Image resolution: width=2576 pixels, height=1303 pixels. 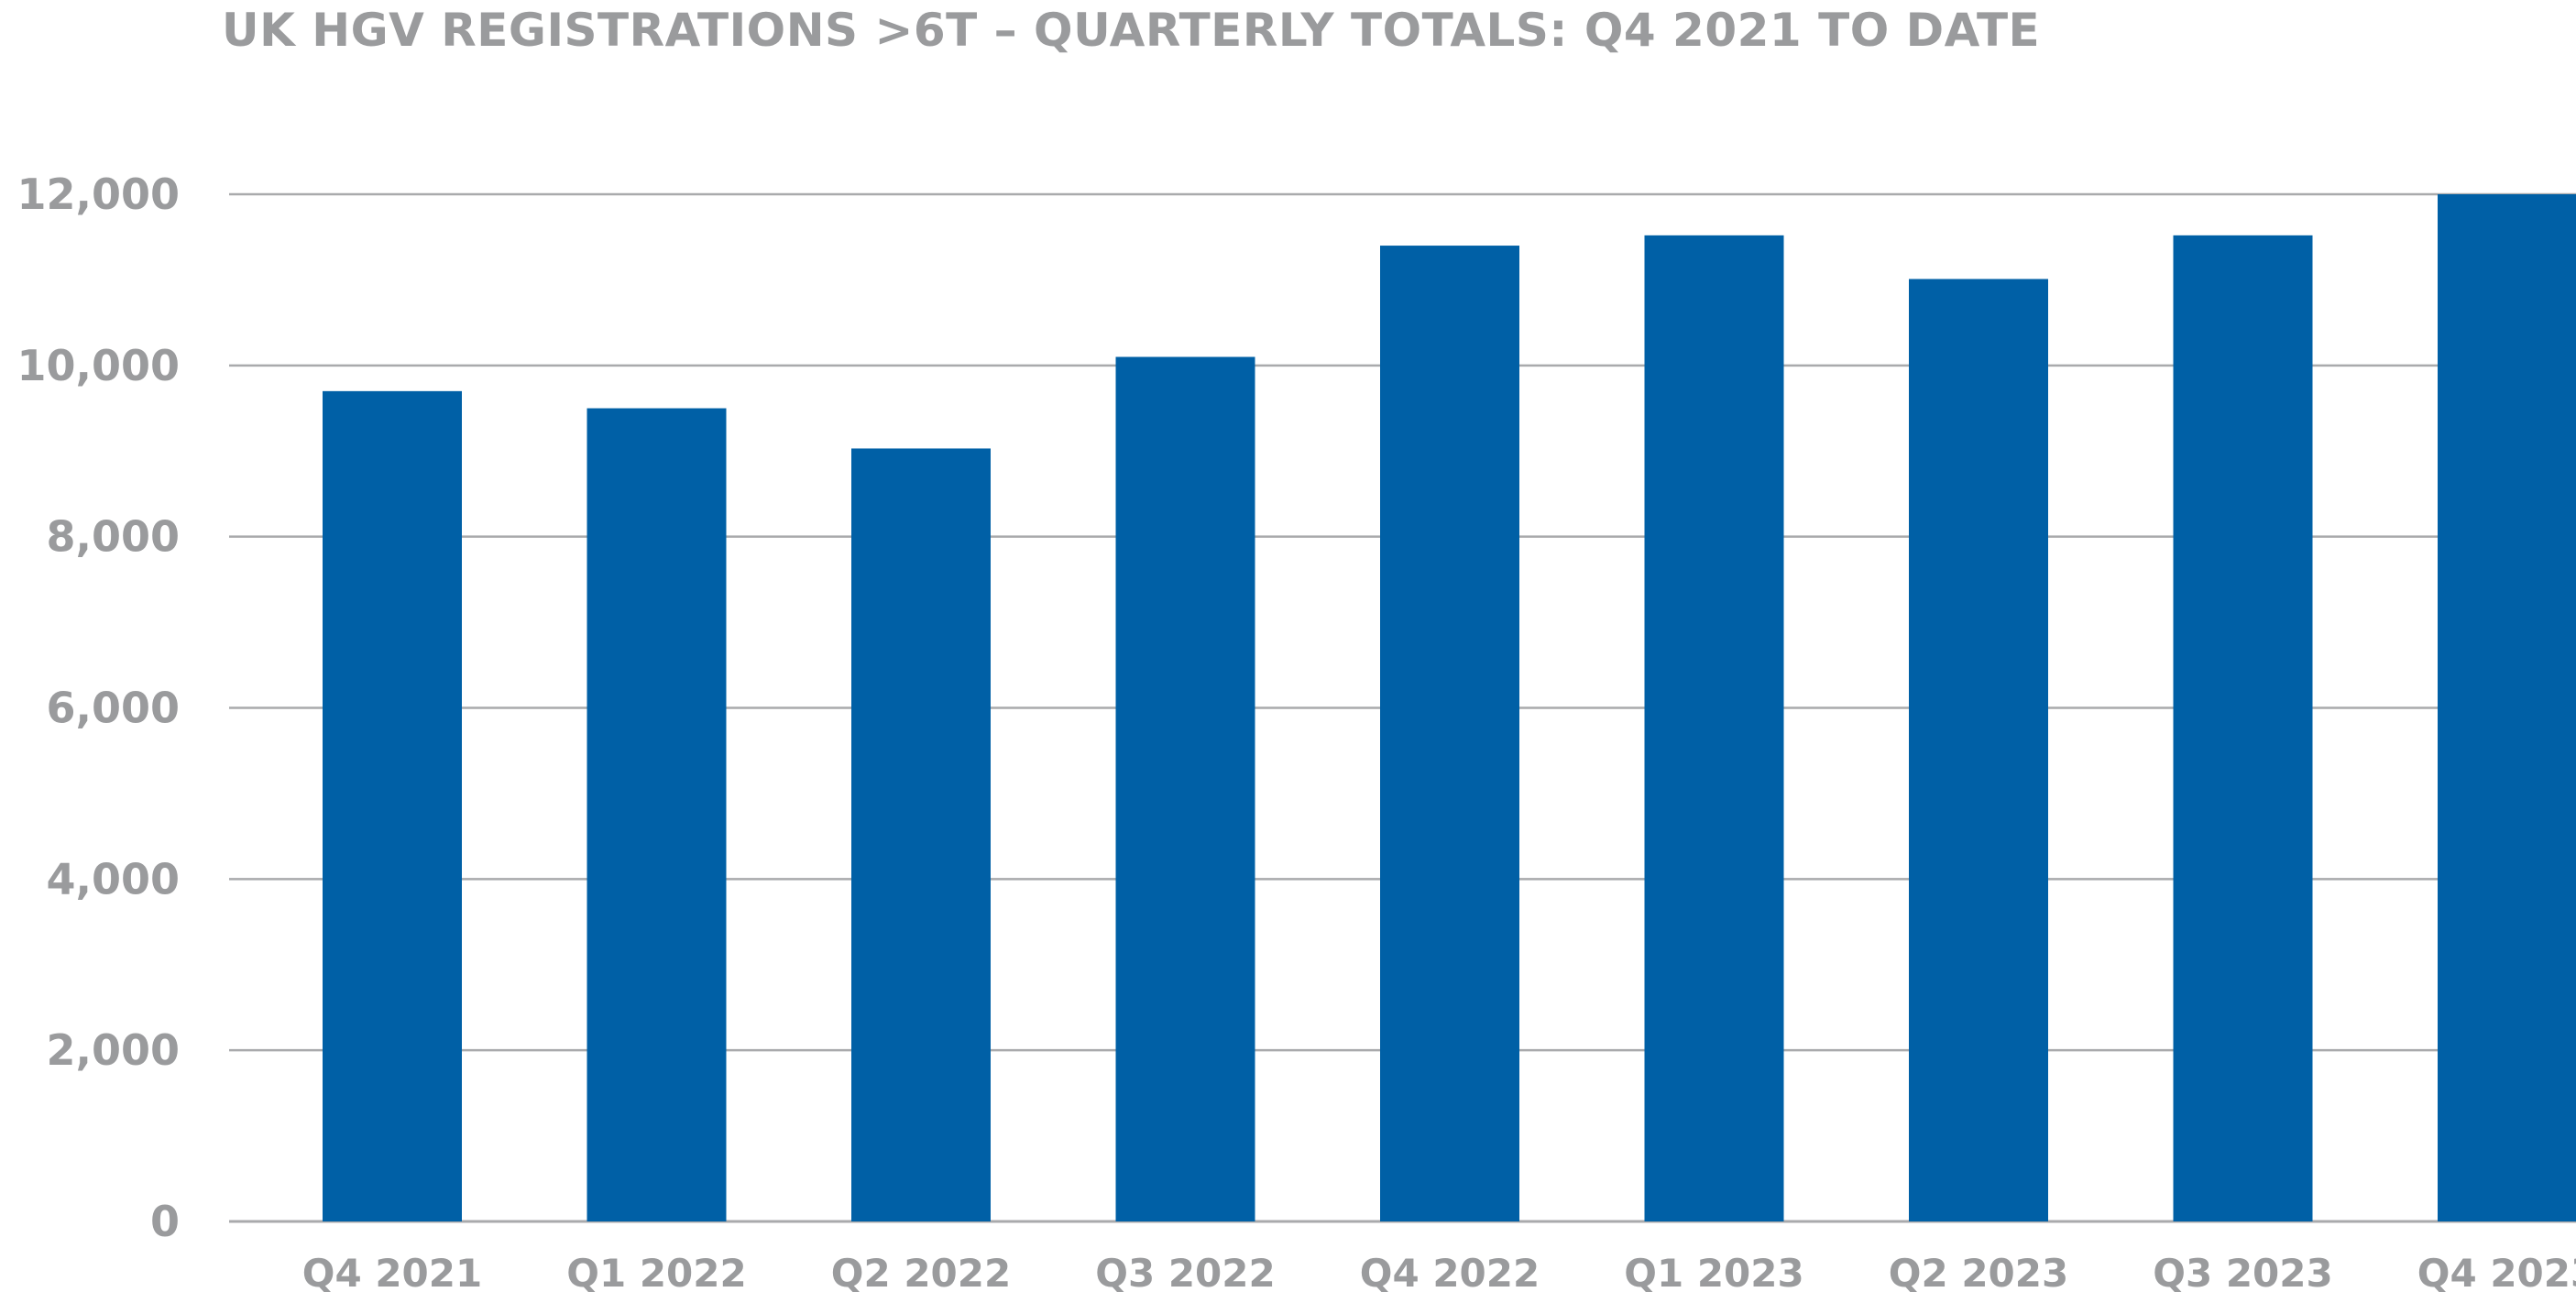 What do you see at coordinates (1978, 1273) in the screenshot?
I see `x-category-label: Q2 2023` at bounding box center [1978, 1273].